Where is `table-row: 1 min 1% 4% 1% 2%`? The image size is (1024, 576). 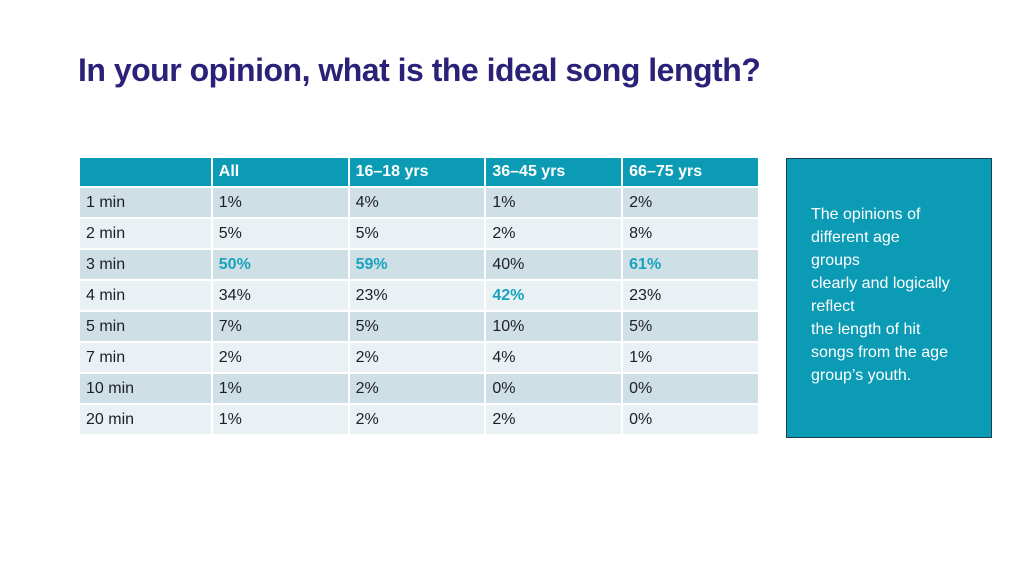 table-row: 1 min 1% 4% 1% 2% is located at coordinates (419, 202).